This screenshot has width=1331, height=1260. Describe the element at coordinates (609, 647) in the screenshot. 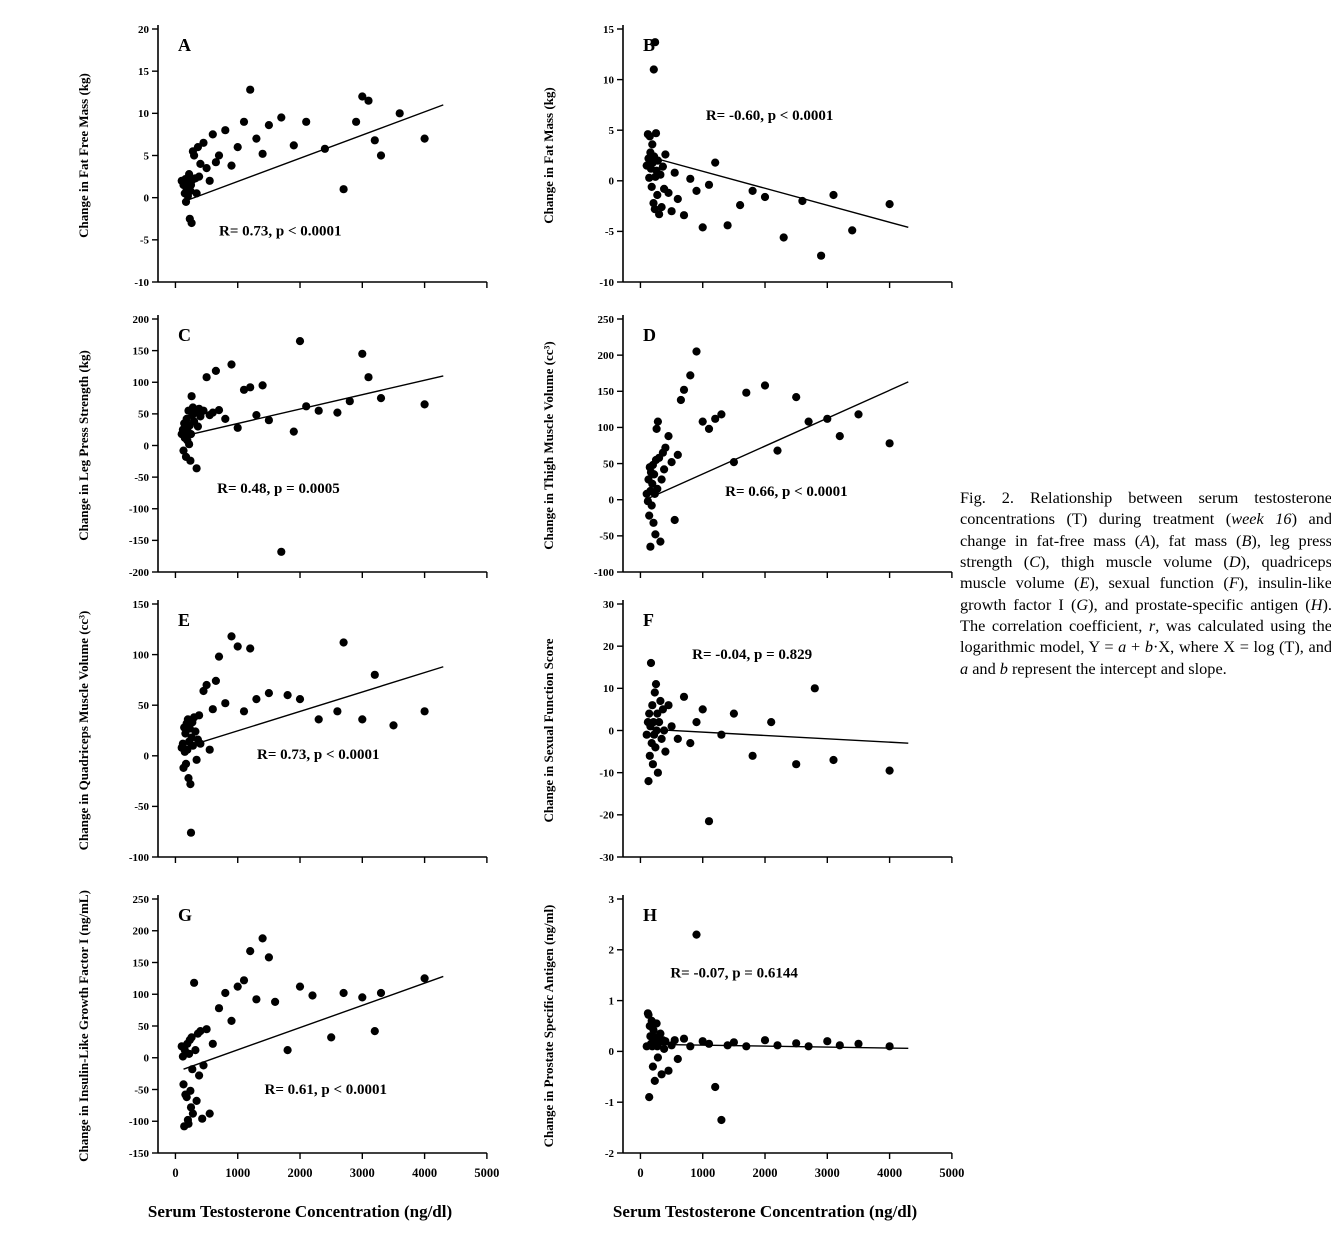

I see `y-tick-label: 20` at that location.